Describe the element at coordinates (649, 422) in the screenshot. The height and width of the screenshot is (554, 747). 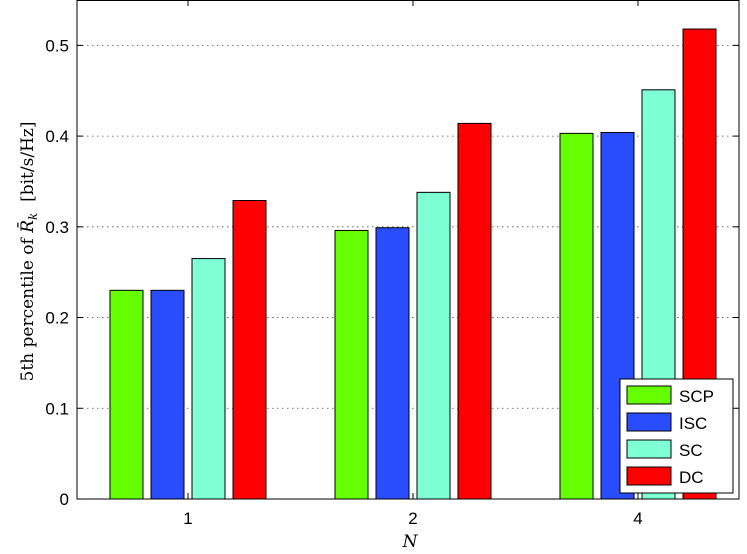
I see `legend-swatch-isc` at that location.